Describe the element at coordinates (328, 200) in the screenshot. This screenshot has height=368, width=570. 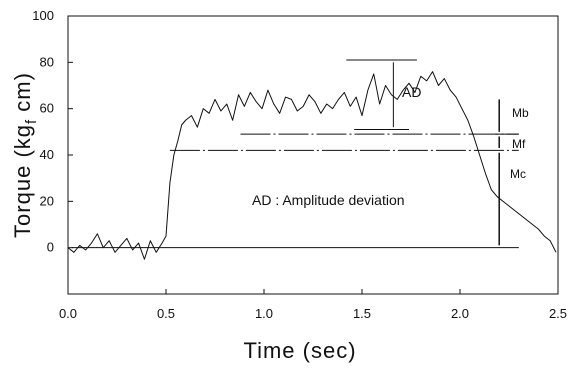
I see `ad-caption: AD : Amplitude deviation` at that location.